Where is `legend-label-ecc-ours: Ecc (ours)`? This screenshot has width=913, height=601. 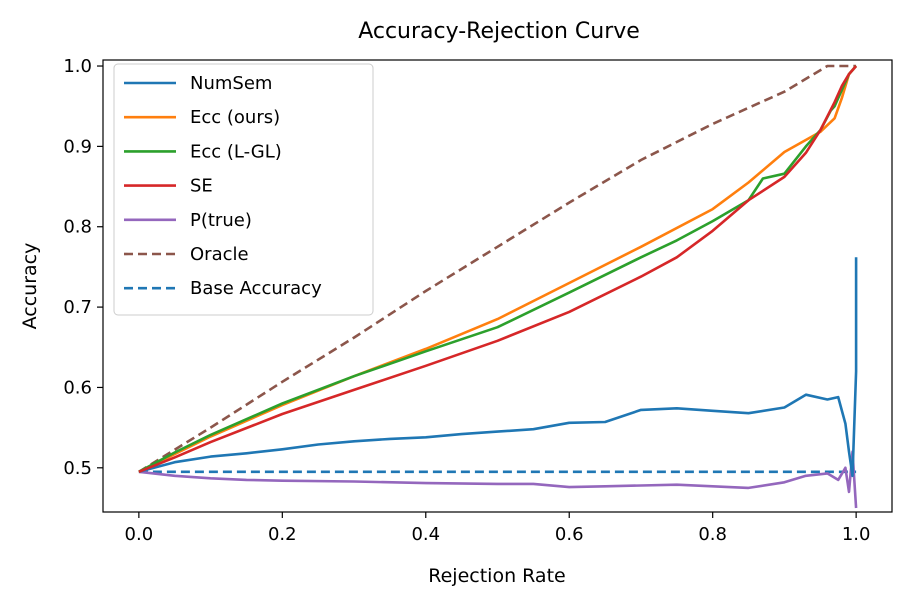
legend-label-ecc-ours: Ecc (ours) is located at coordinates (235, 117).